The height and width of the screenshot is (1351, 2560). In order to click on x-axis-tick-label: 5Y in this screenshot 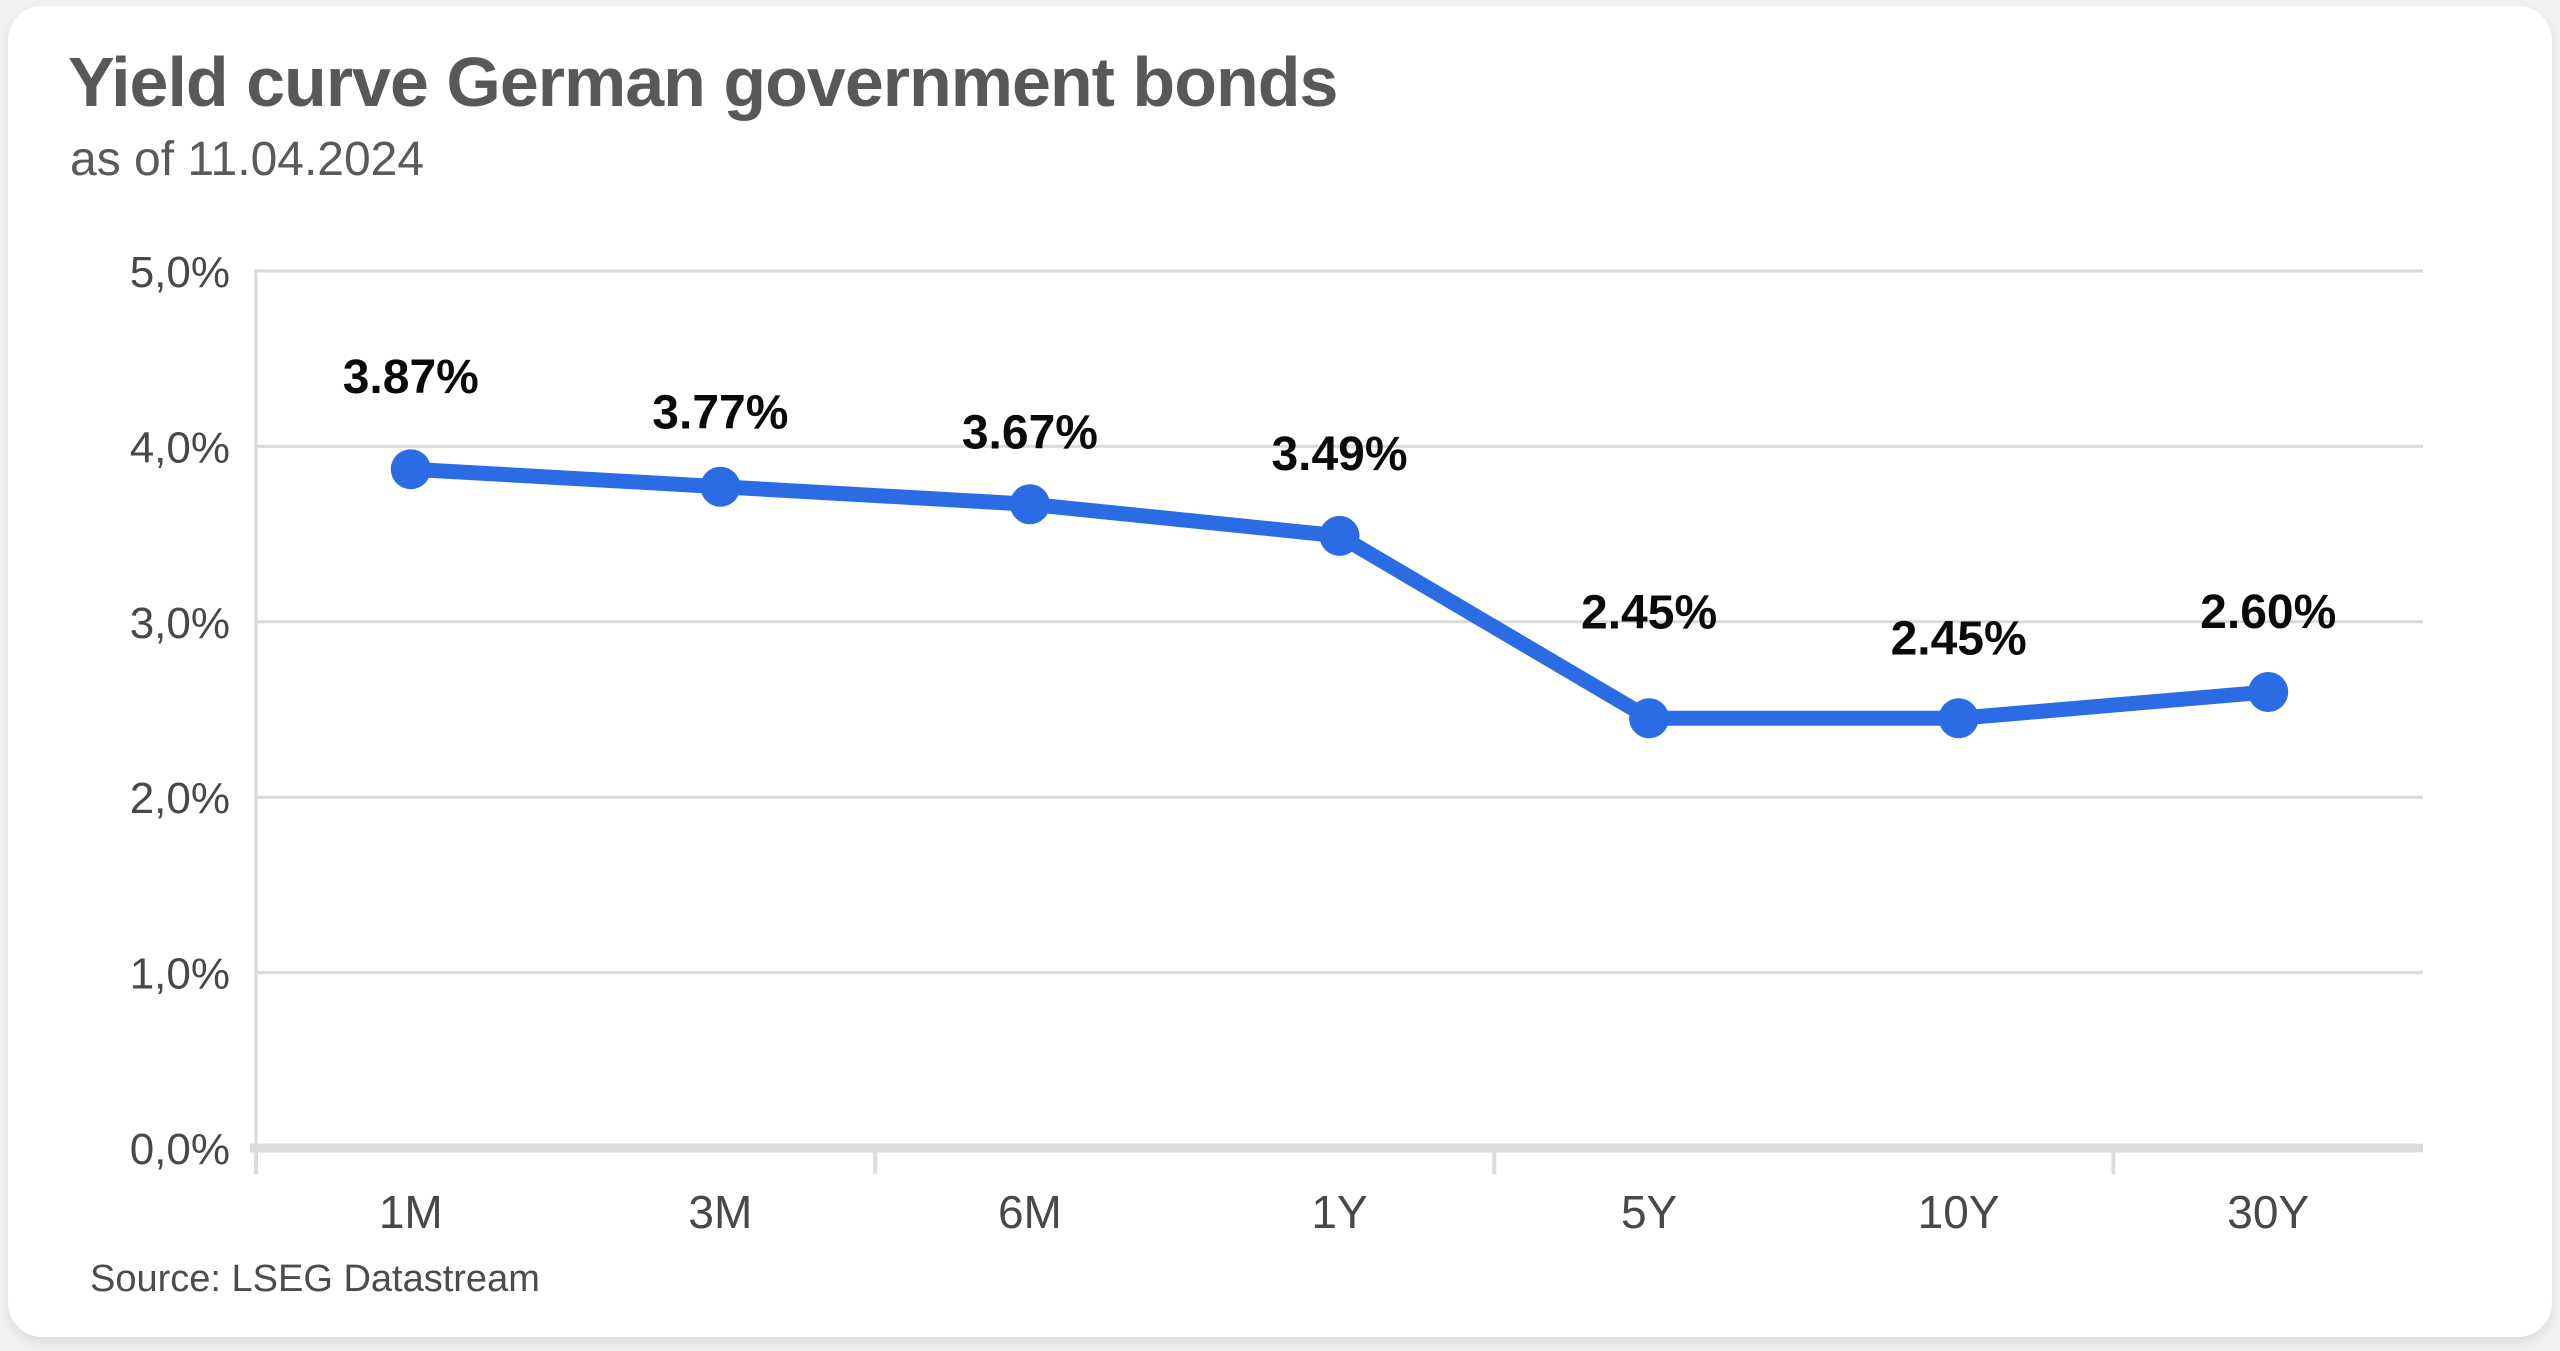, I will do `click(1649, 1212)`.